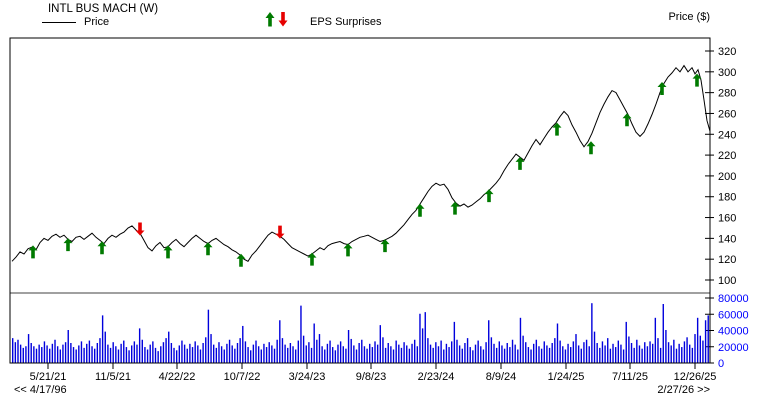 This screenshot has width=760, height=400. What do you see at coordinates (721, 364) in the screenshot?
I see `volume-tick-label: 0` at bounding box center [721, 364].